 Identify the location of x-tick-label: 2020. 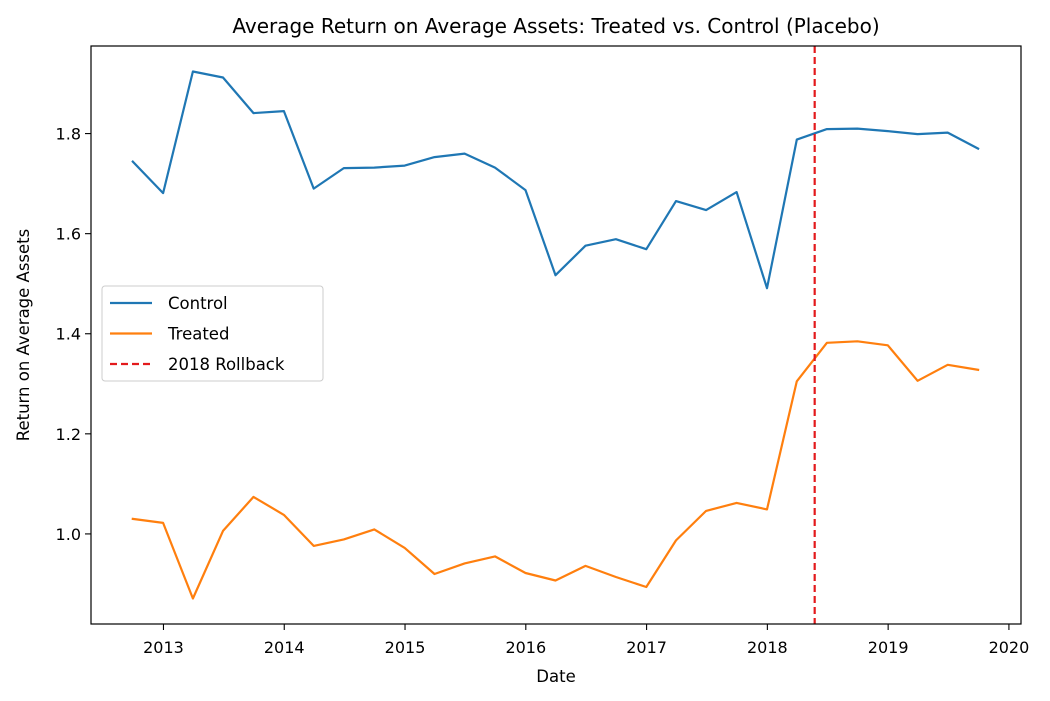
(1009, 647).